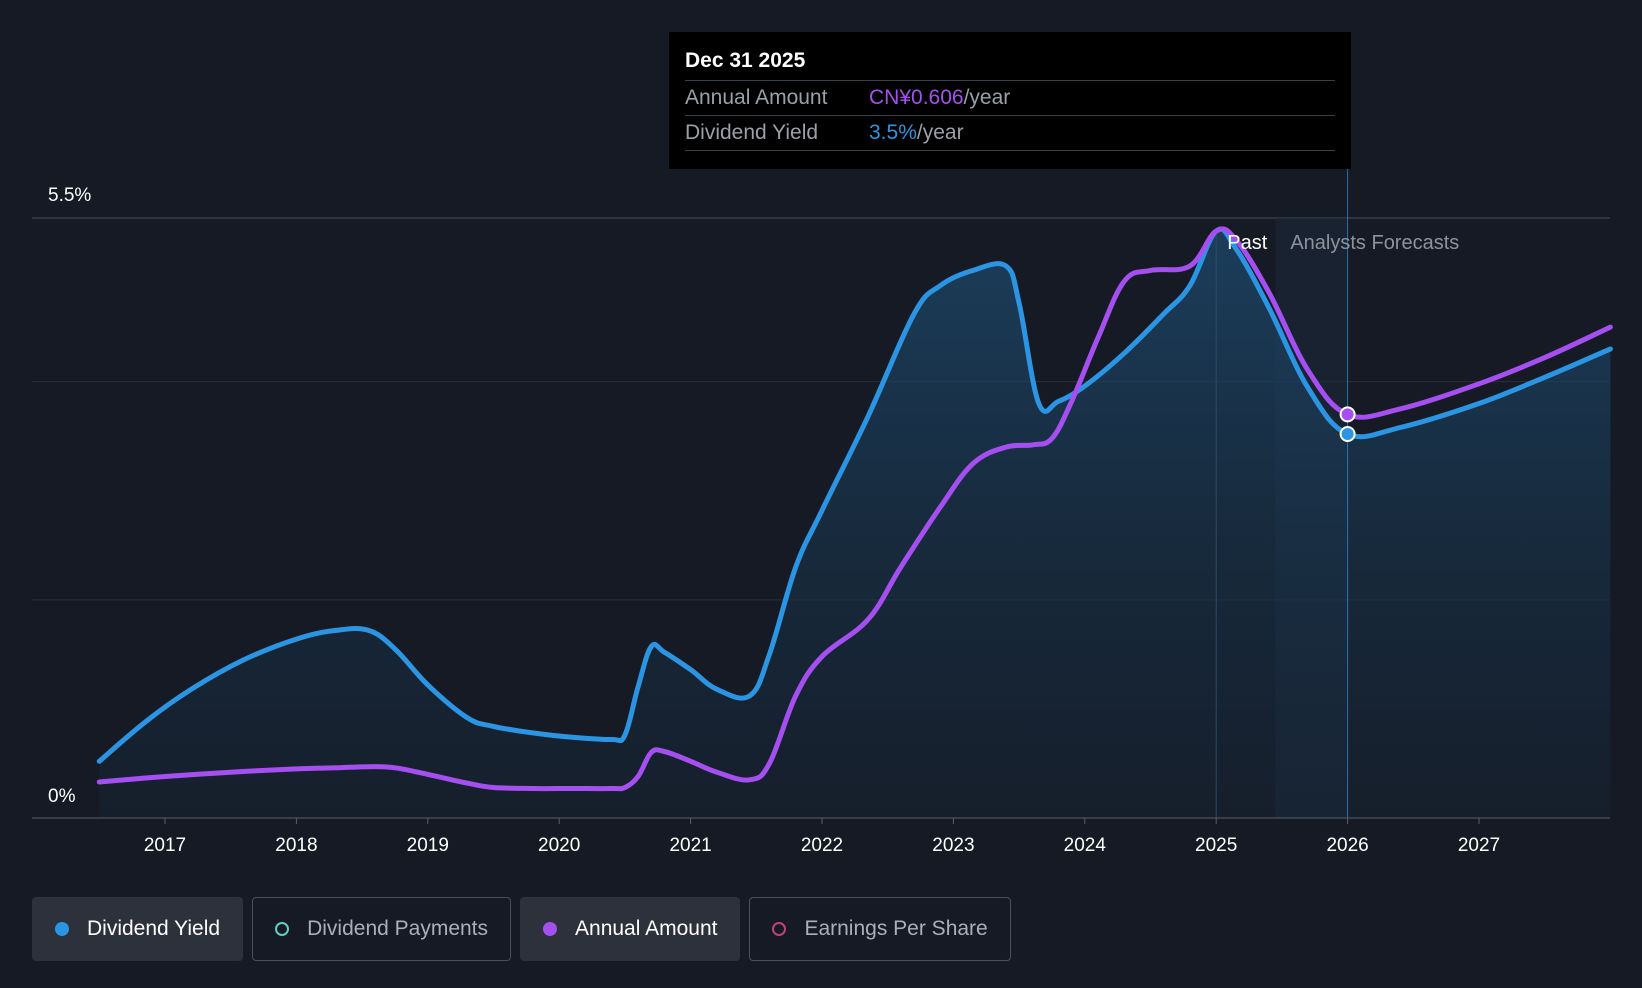 The height and width of the screenshot is (988, 1642). What do you see at coordinates (953, 845) in the screenshot?
I see `x-tick-label: 2023` at bounding box center [953, 845].